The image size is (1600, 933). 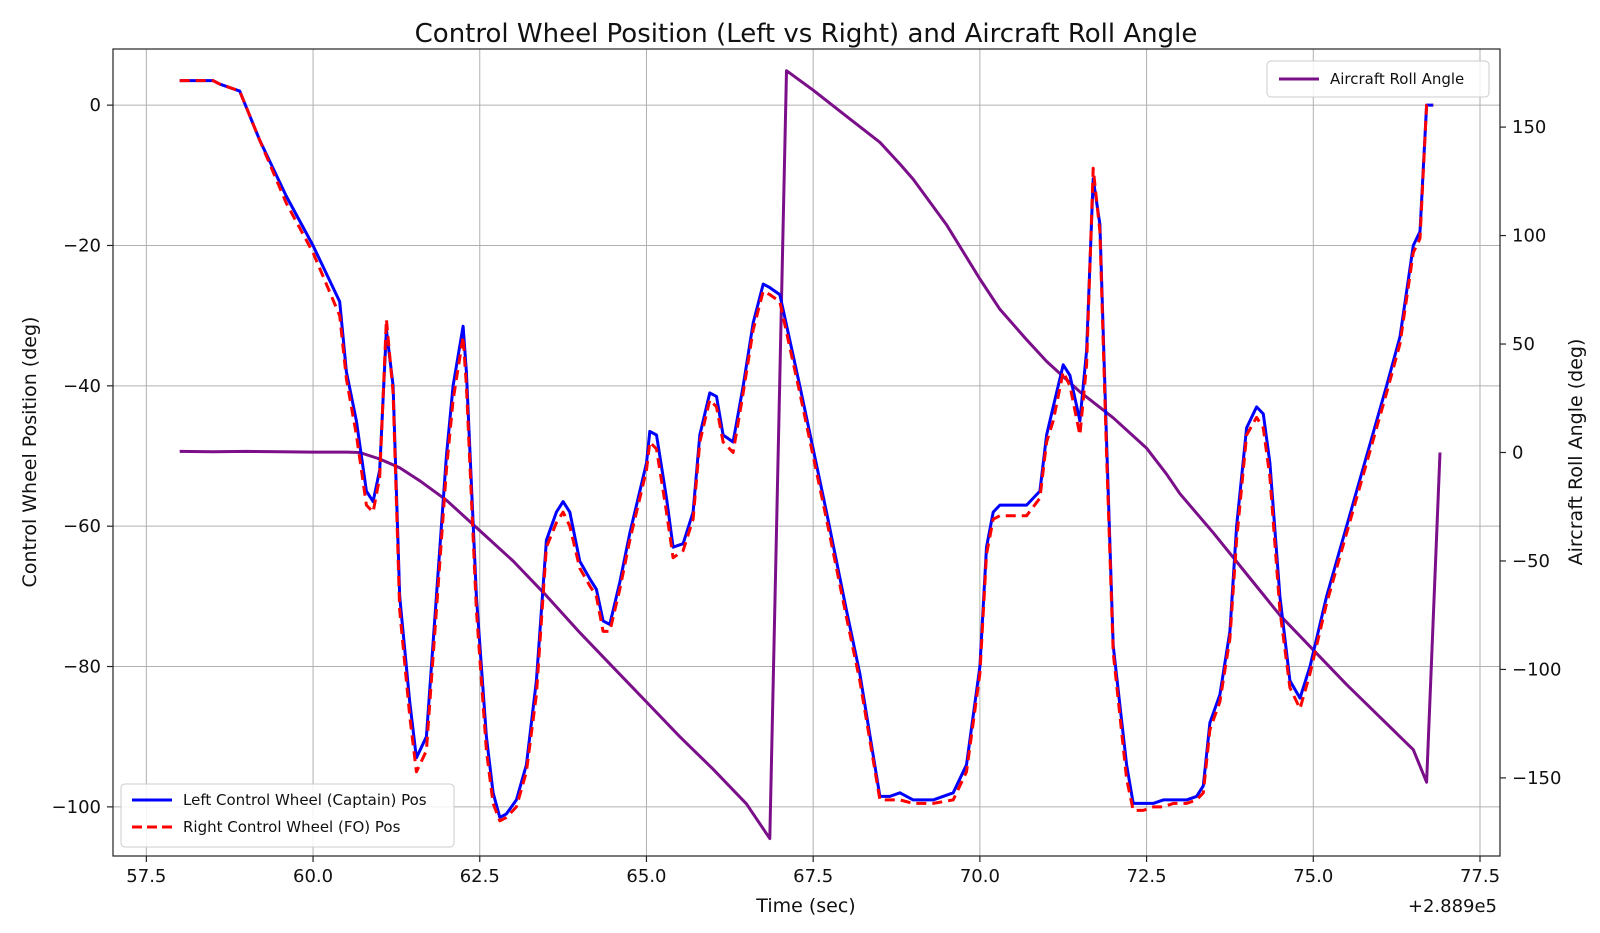 I want to click on x-tick-label: 60.0, so click(x=313, y=876).